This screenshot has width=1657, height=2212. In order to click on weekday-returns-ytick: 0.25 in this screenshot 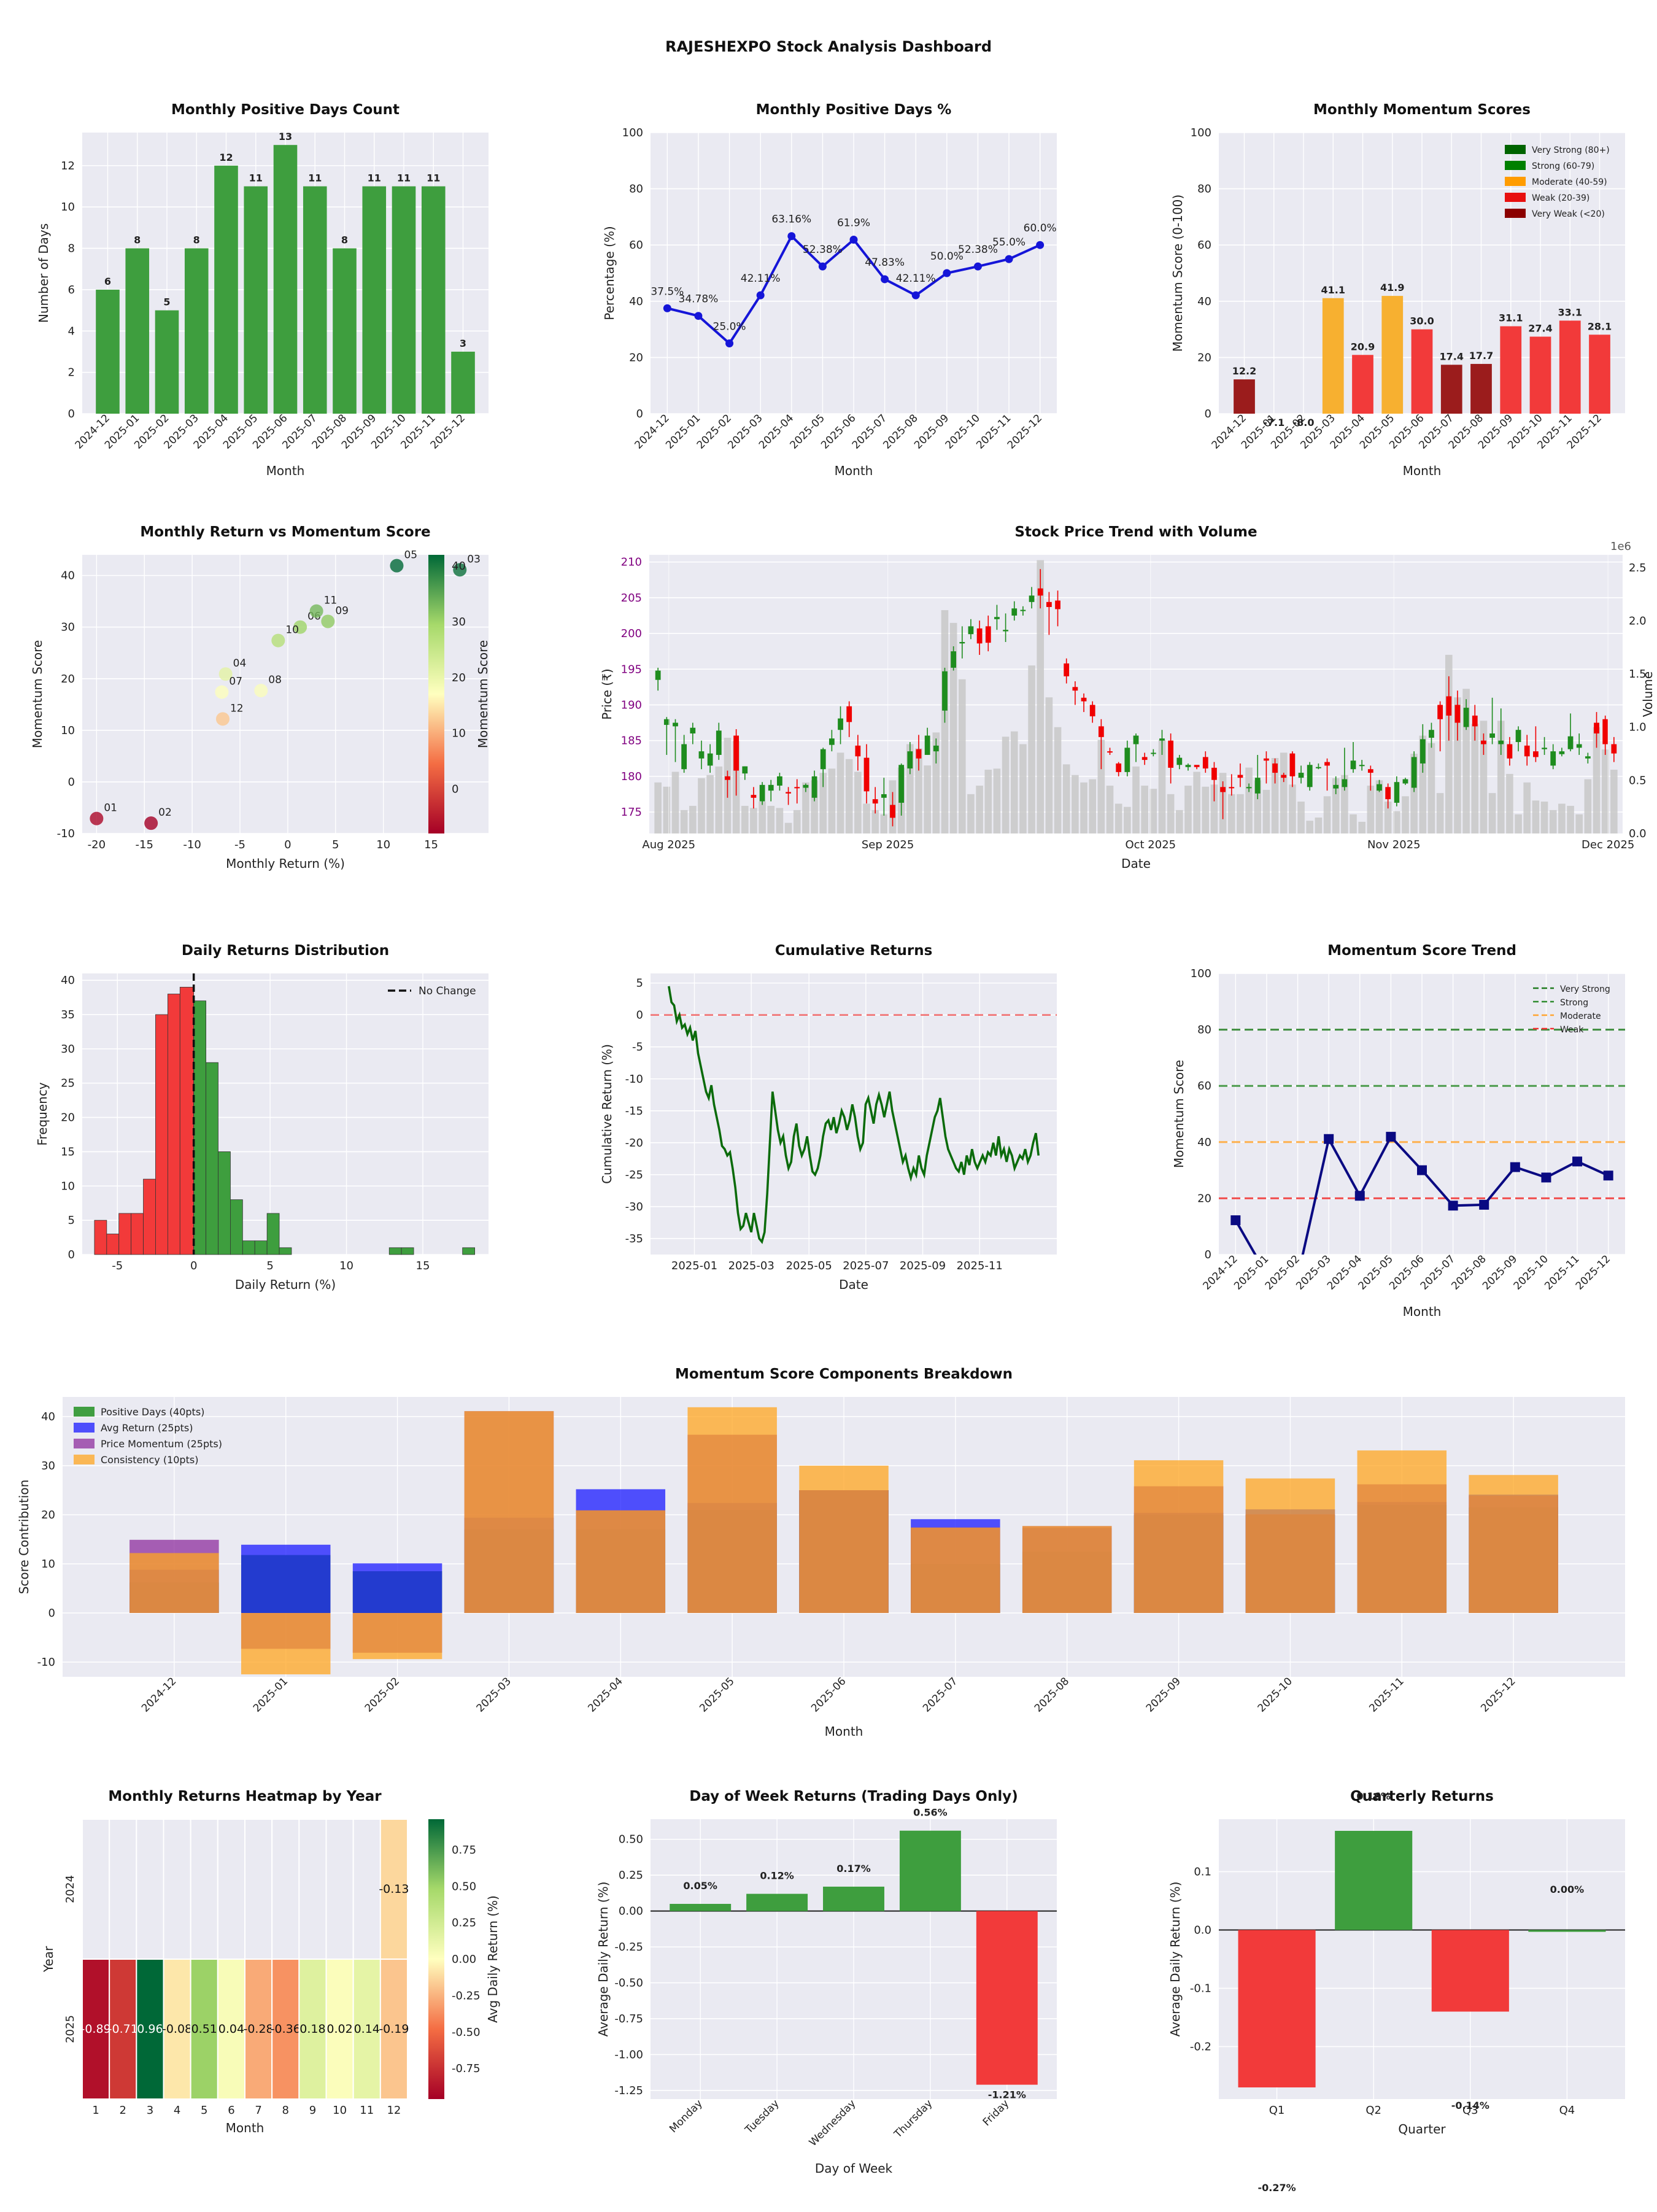, I will do `click(631, 1875)`.